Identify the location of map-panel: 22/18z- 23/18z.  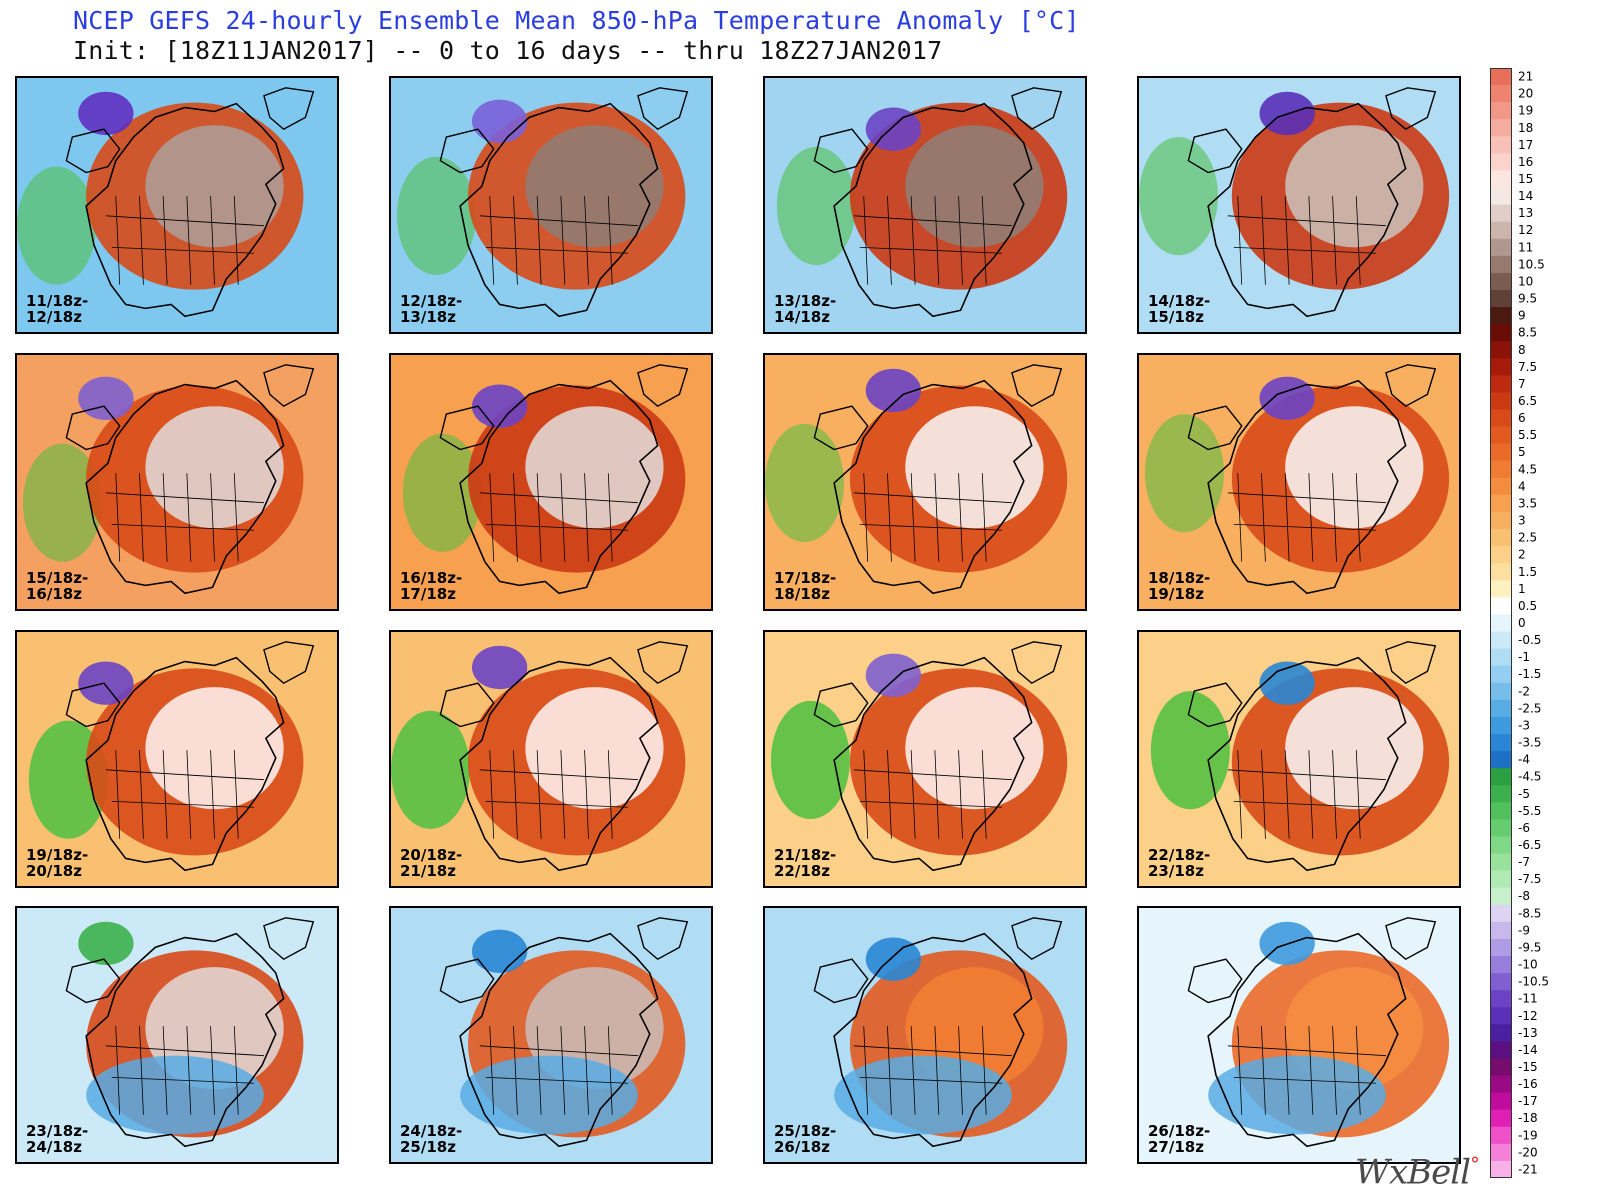
(1299, 759).